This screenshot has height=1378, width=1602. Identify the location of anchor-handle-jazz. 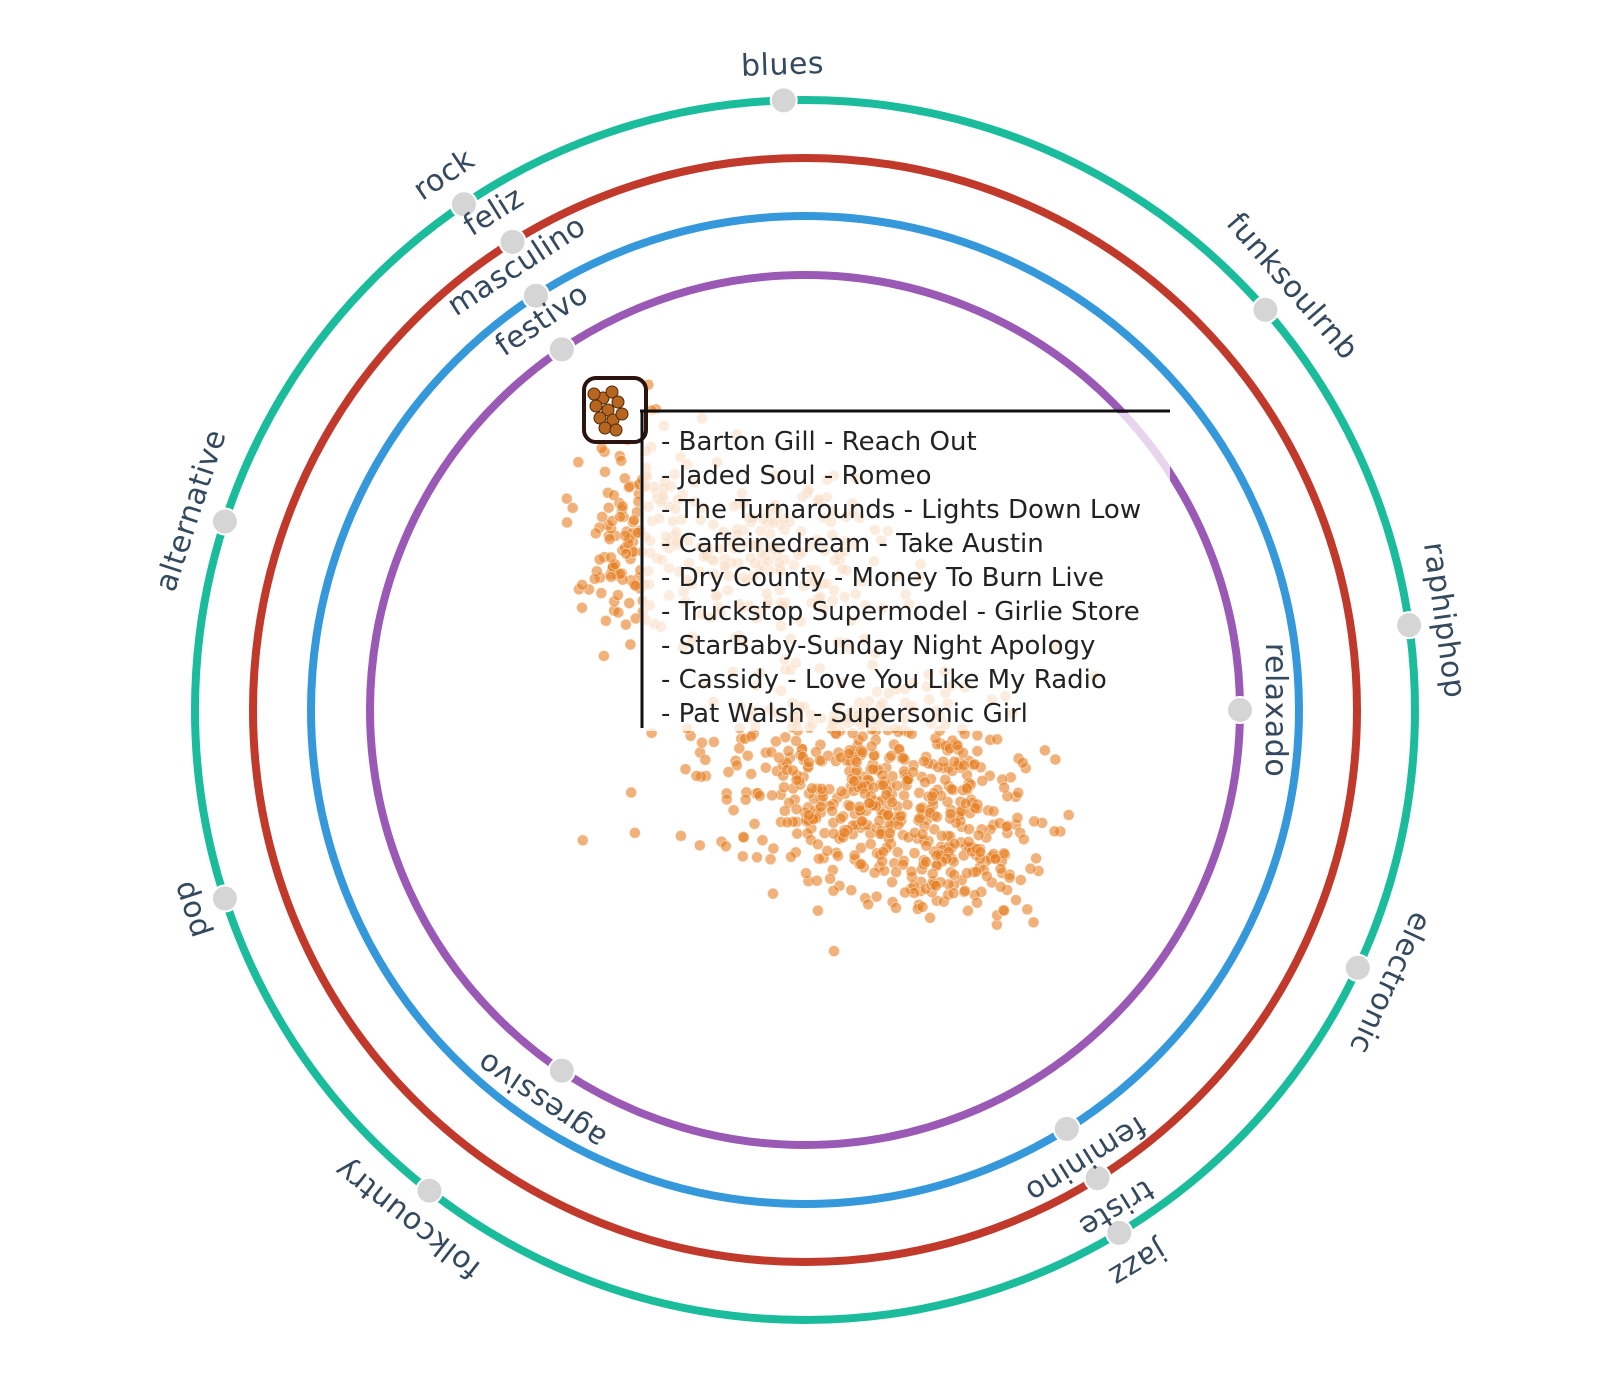
(1119, 1232).